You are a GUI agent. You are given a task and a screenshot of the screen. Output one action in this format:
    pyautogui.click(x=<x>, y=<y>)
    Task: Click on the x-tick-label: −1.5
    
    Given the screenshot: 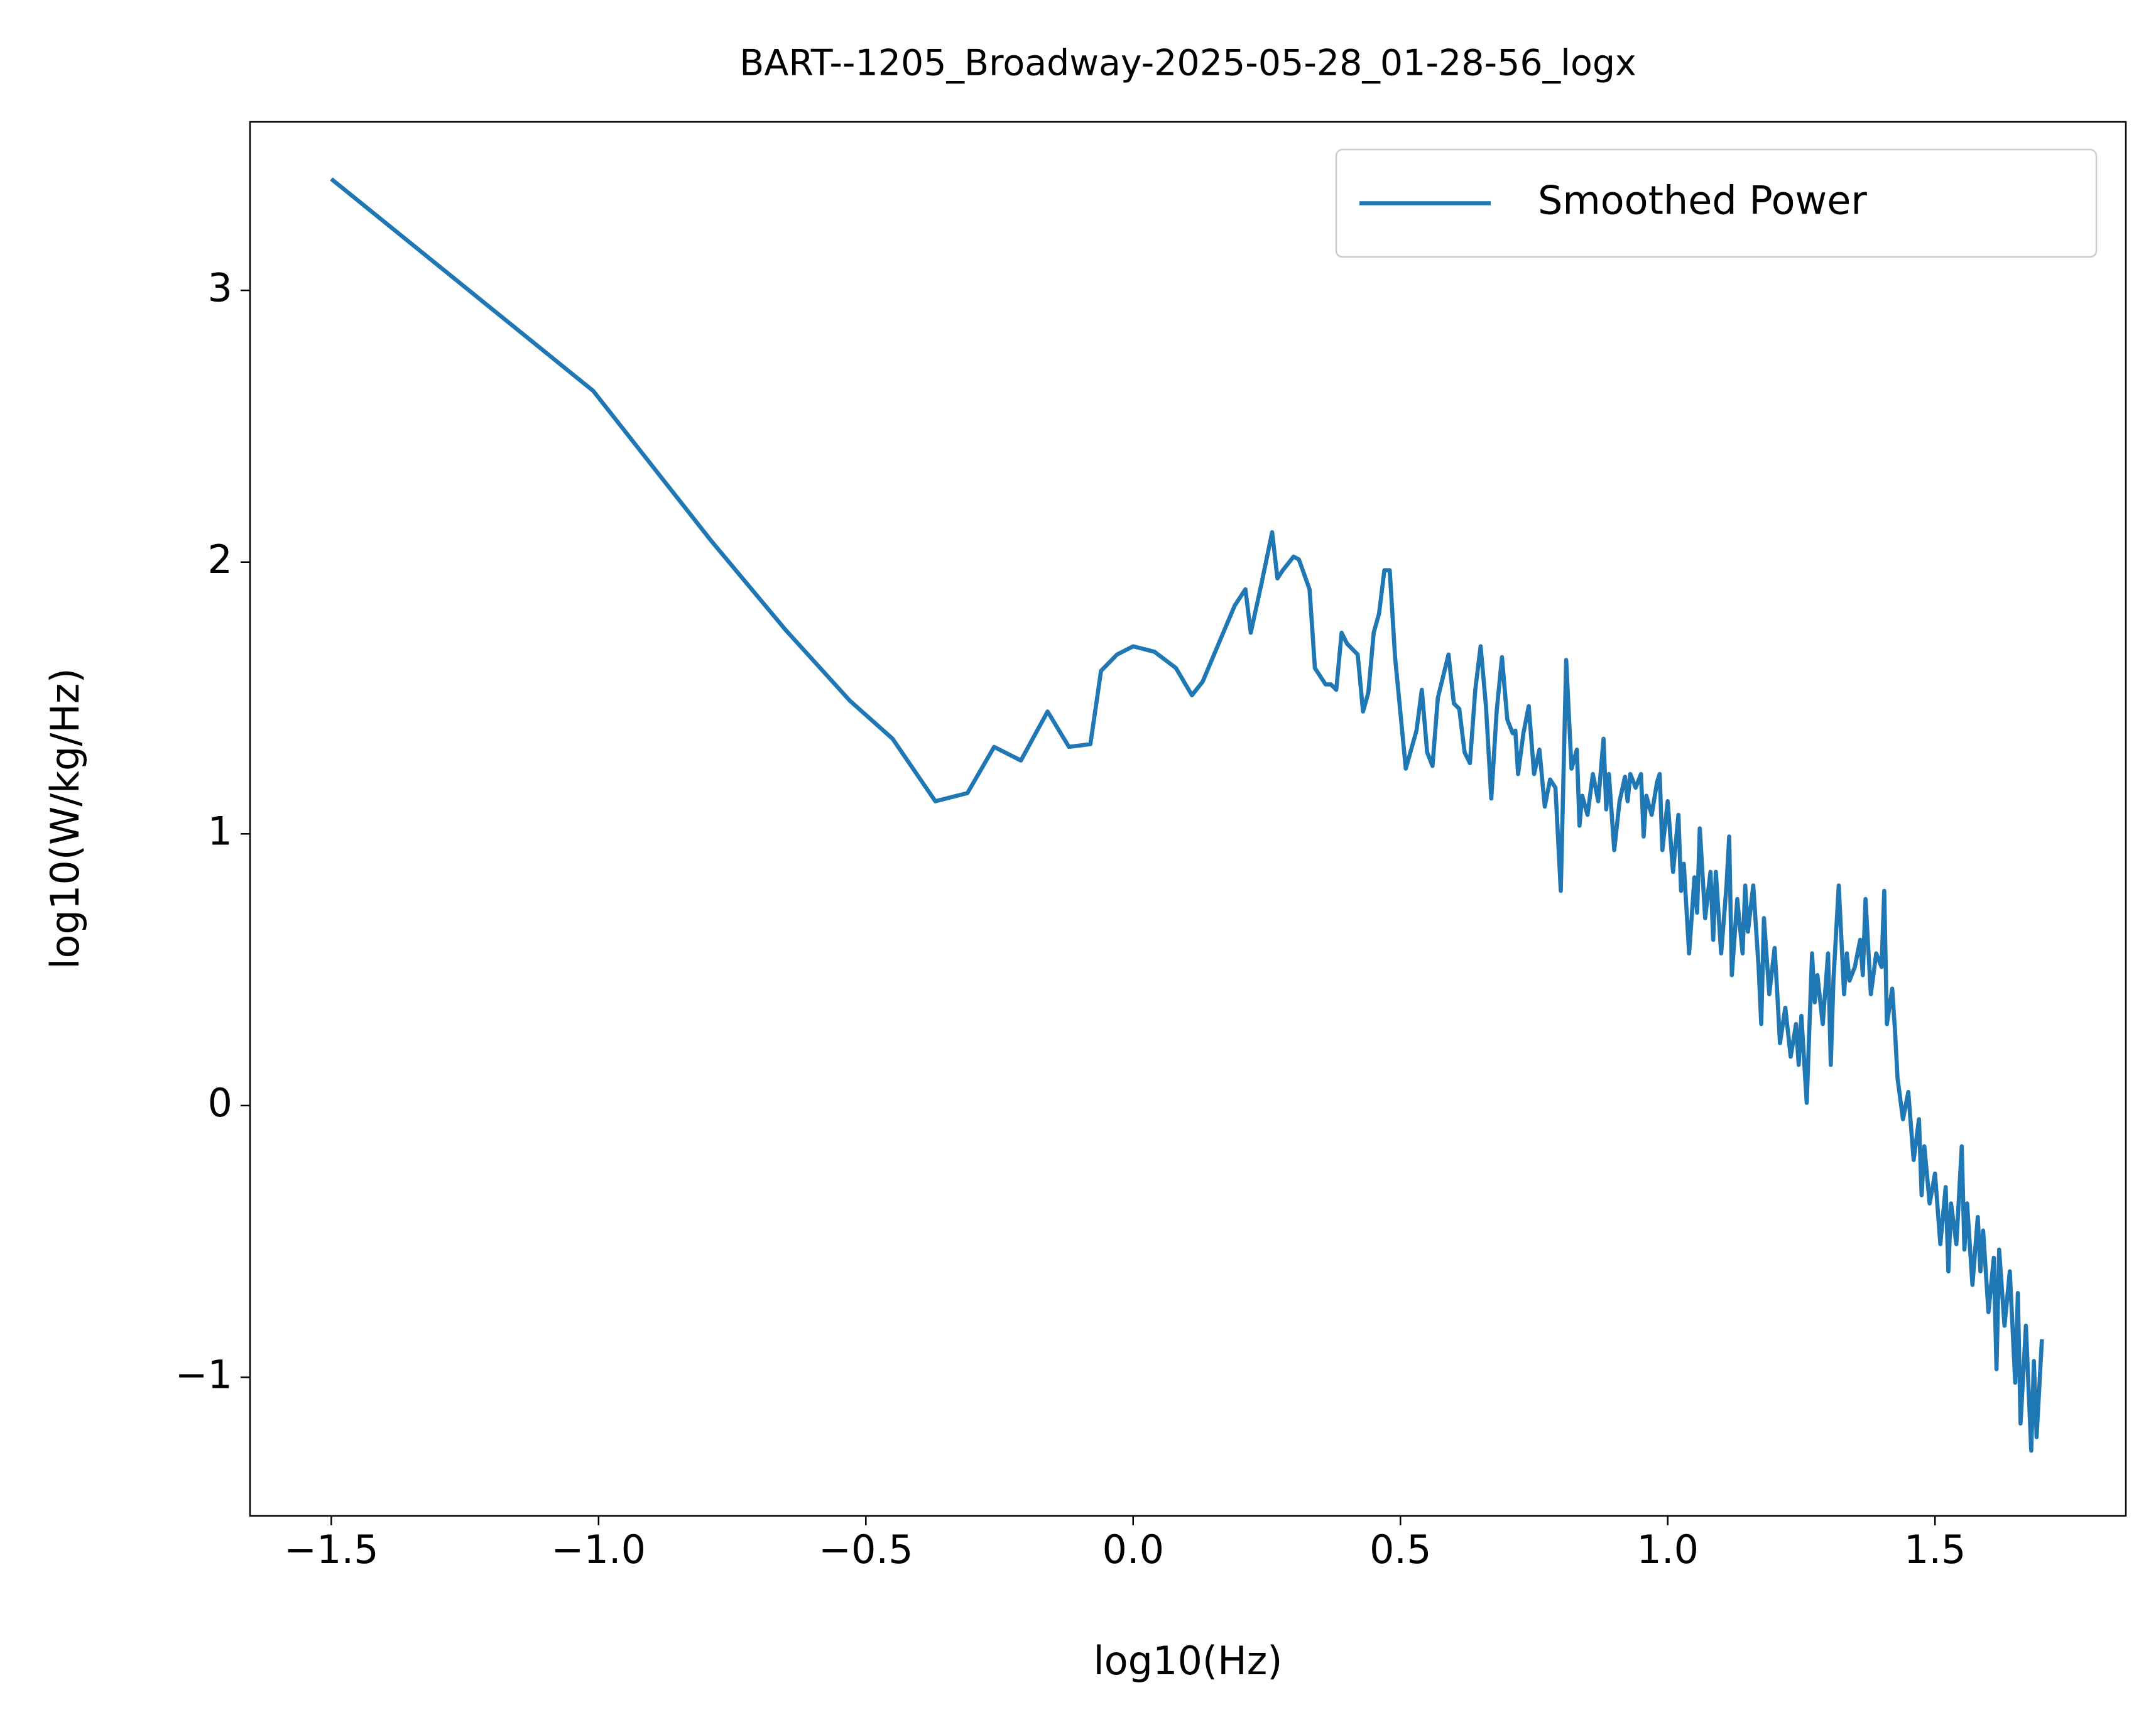 What is the action you would take?
    pyautogui.click(x=331, y=1550)
    